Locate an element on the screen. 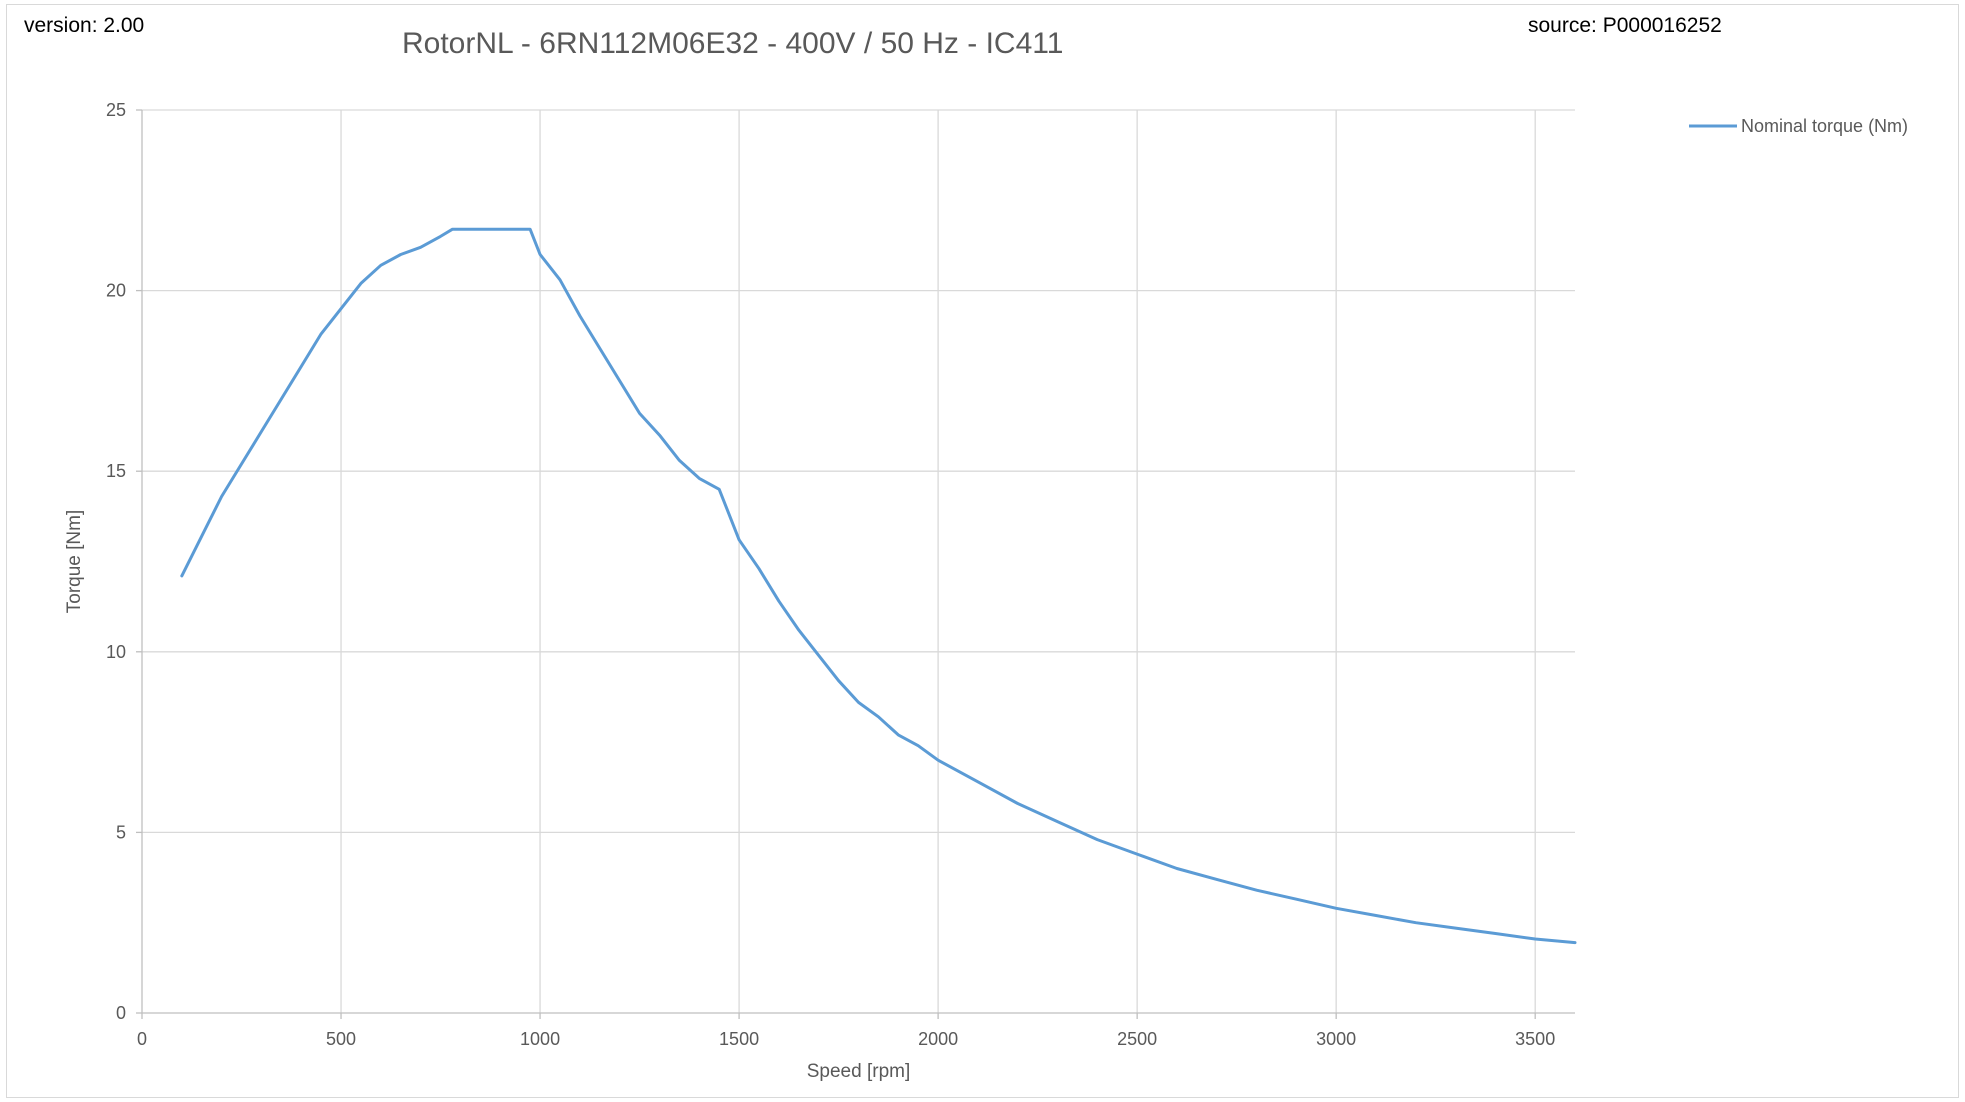  x-tick-label: 1000 is located at coordinates (540, 1039).